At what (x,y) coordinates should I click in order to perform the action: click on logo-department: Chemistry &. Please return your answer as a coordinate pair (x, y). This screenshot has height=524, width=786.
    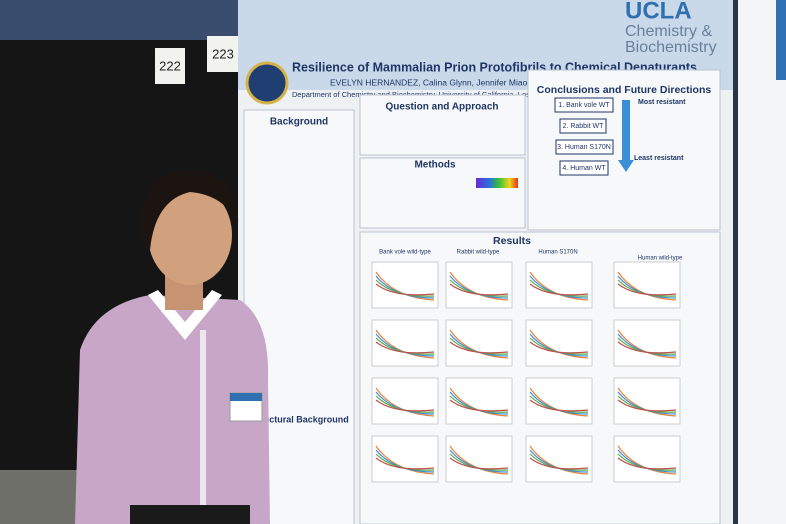
    Looking at the image, I should click on (668, 31).